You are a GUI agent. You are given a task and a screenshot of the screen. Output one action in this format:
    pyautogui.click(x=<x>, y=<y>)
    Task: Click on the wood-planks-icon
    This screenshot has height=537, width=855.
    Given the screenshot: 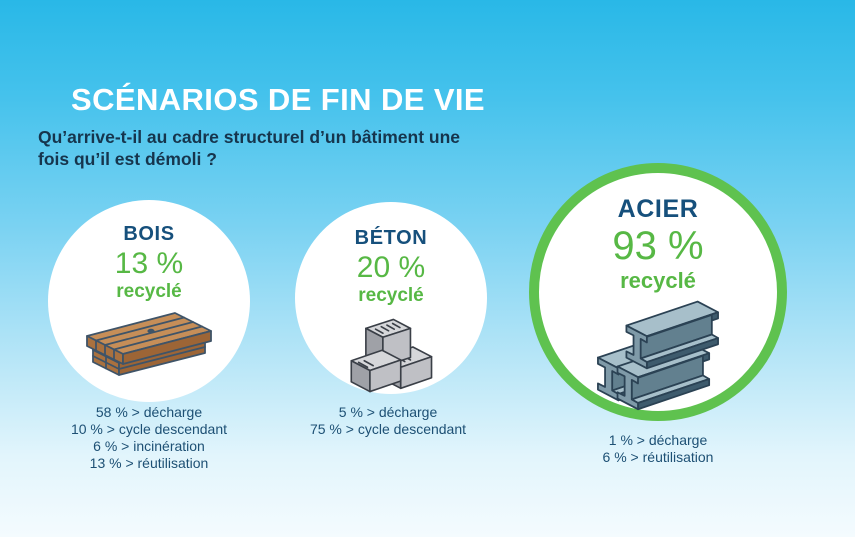 What is the action you would take?
    pyautogui.click(x=149, y=344)
    